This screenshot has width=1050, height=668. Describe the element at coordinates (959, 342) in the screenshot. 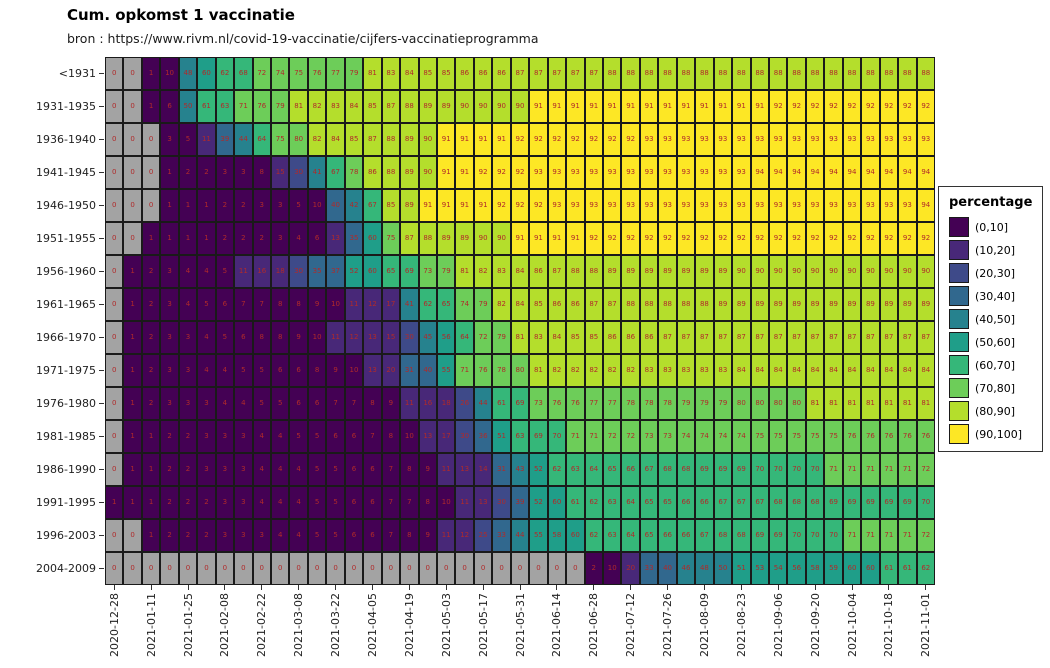

I see `legend-swatch` at that location.